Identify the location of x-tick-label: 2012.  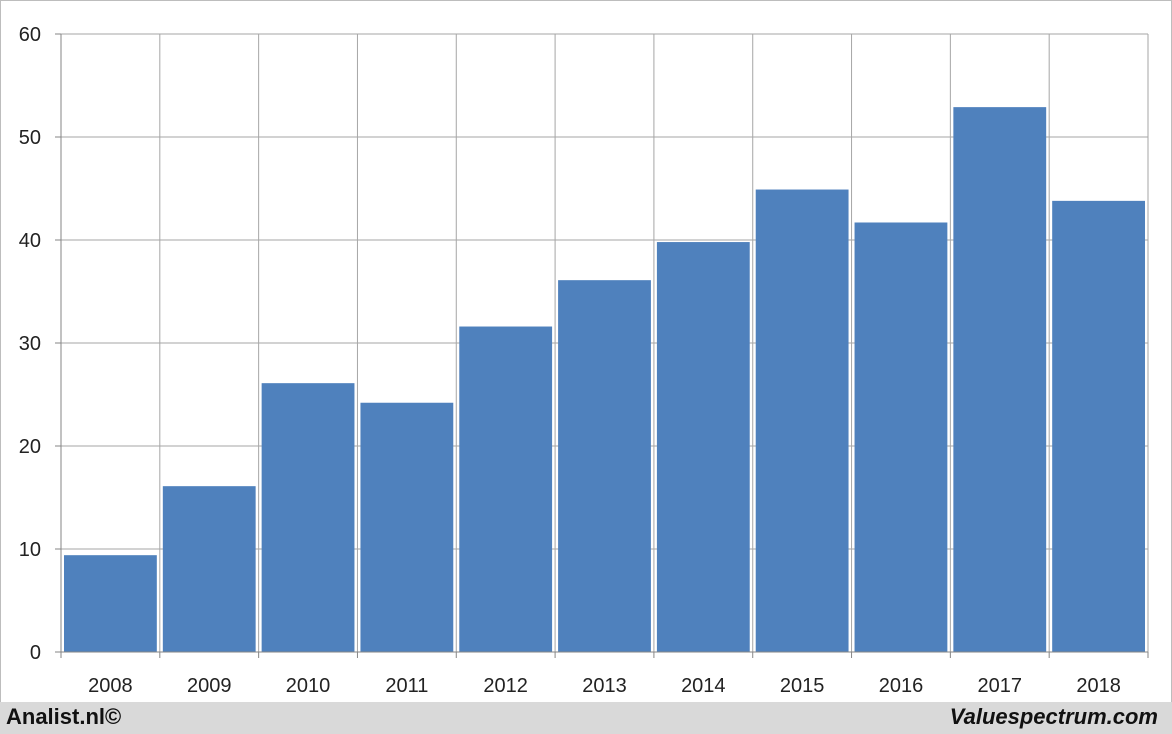
(505, 686).